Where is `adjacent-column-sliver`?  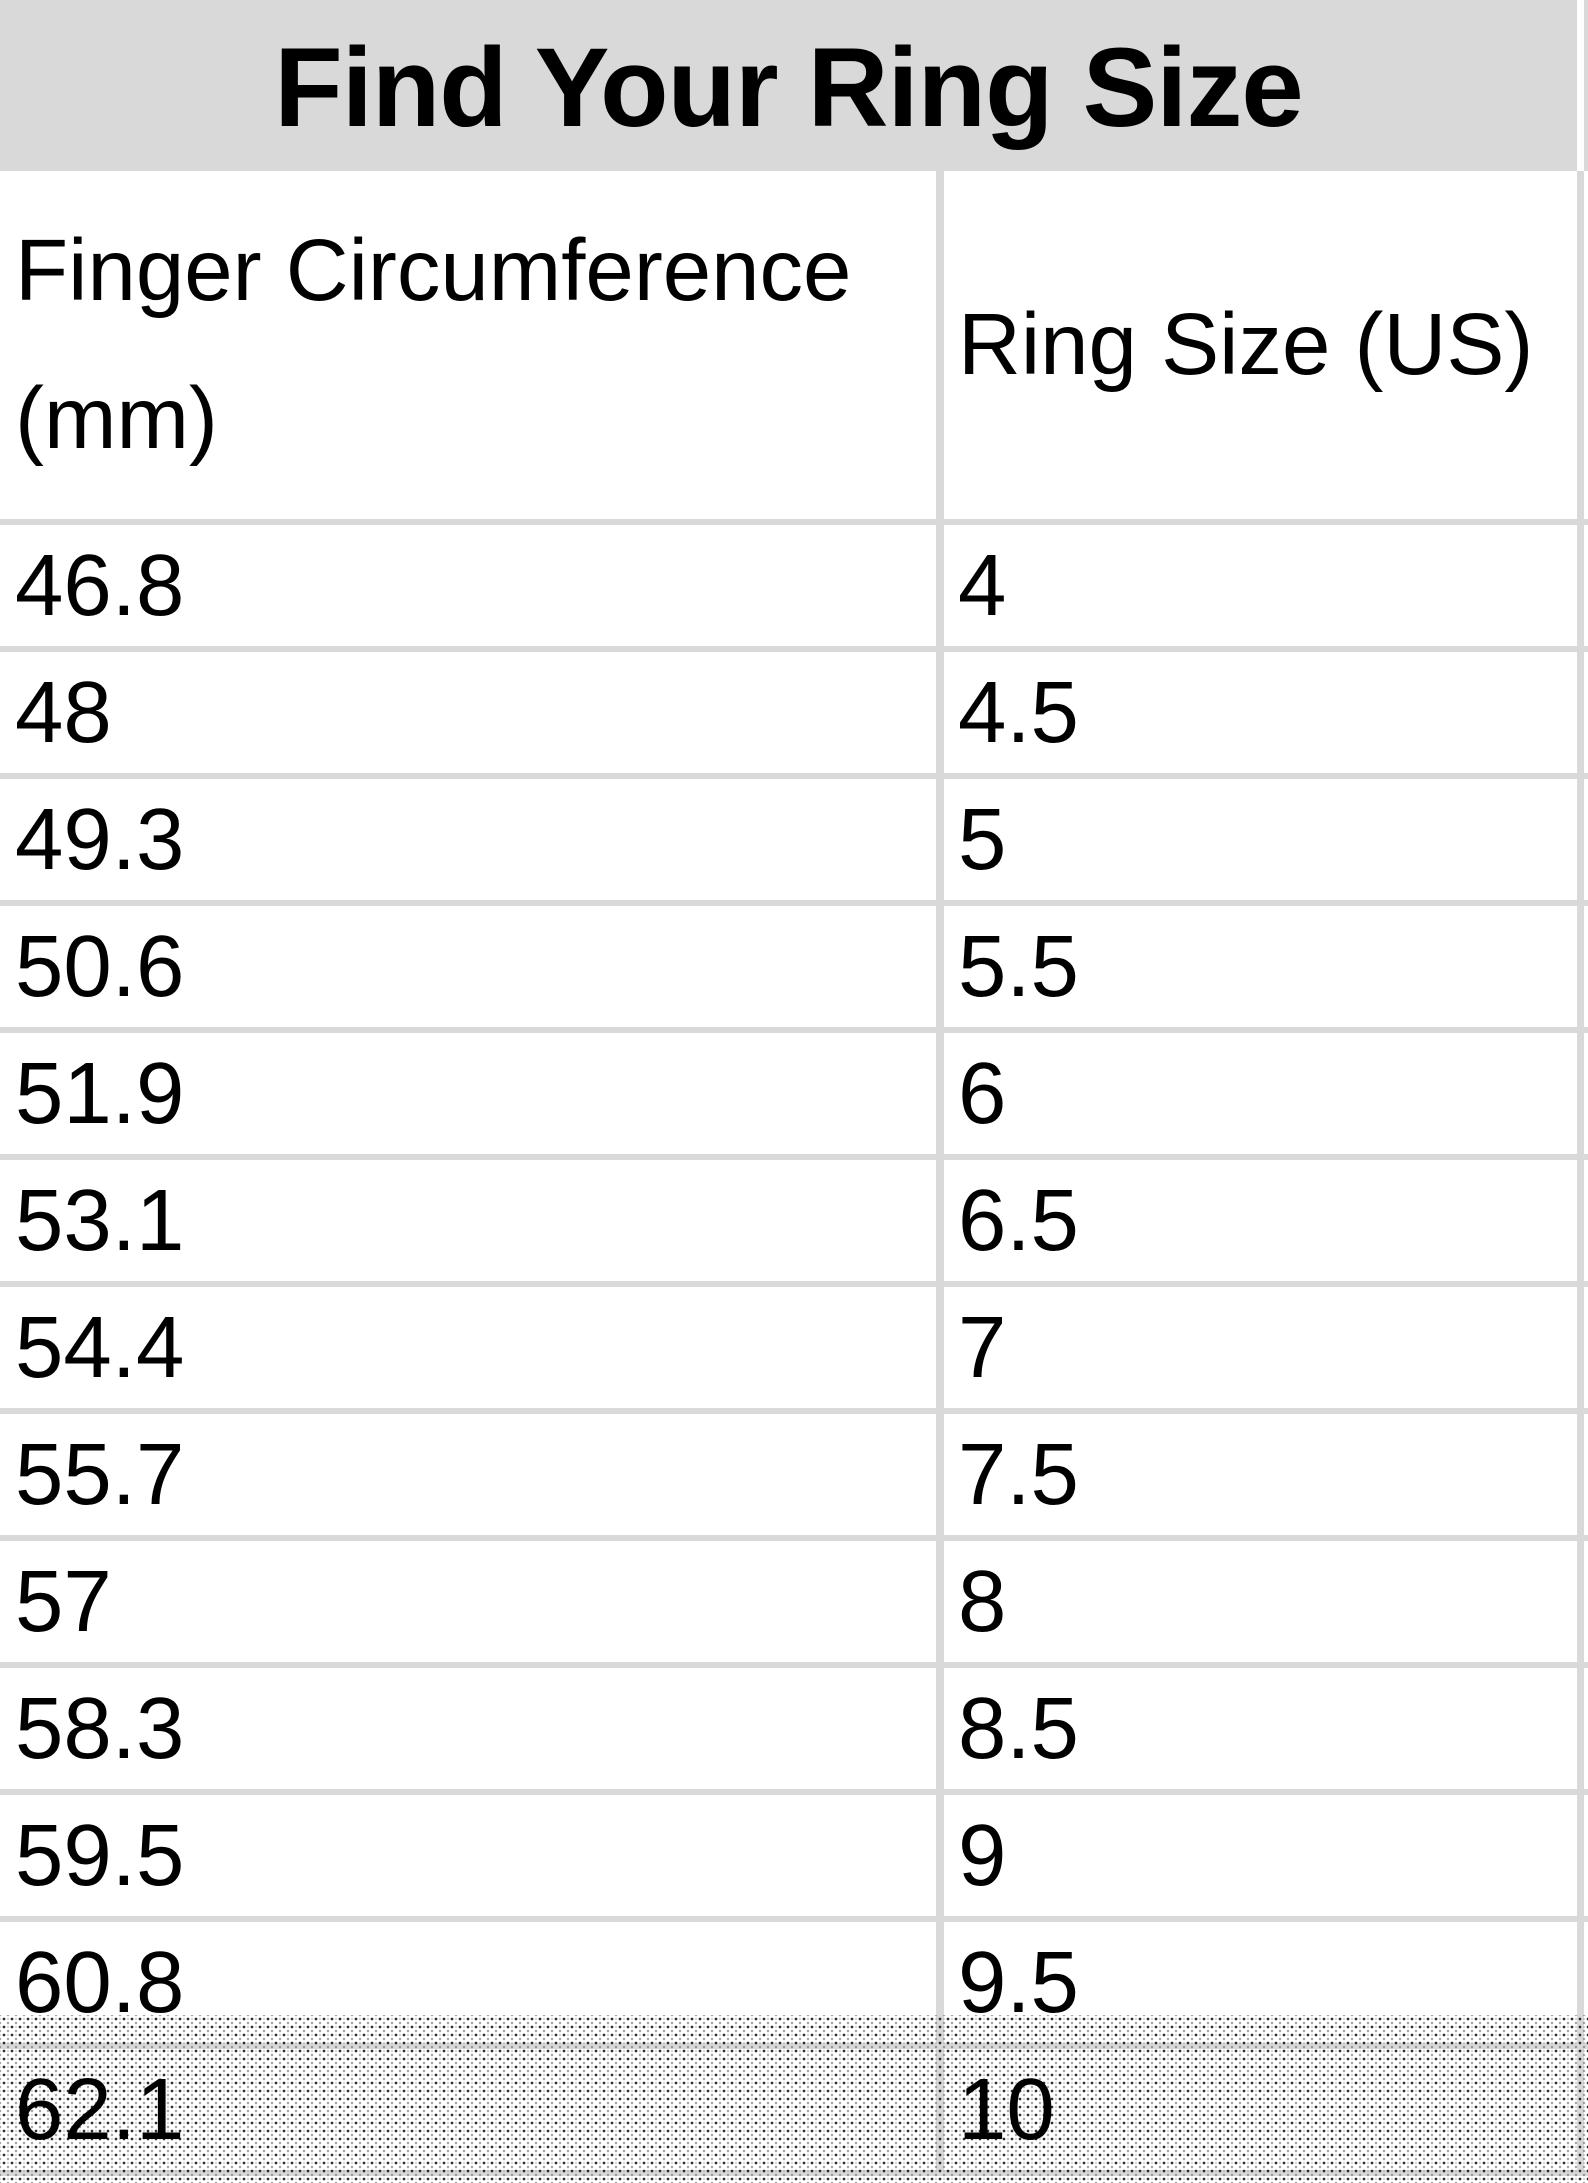
adjacent-column-sliver is located at coordinates (1586, 85).